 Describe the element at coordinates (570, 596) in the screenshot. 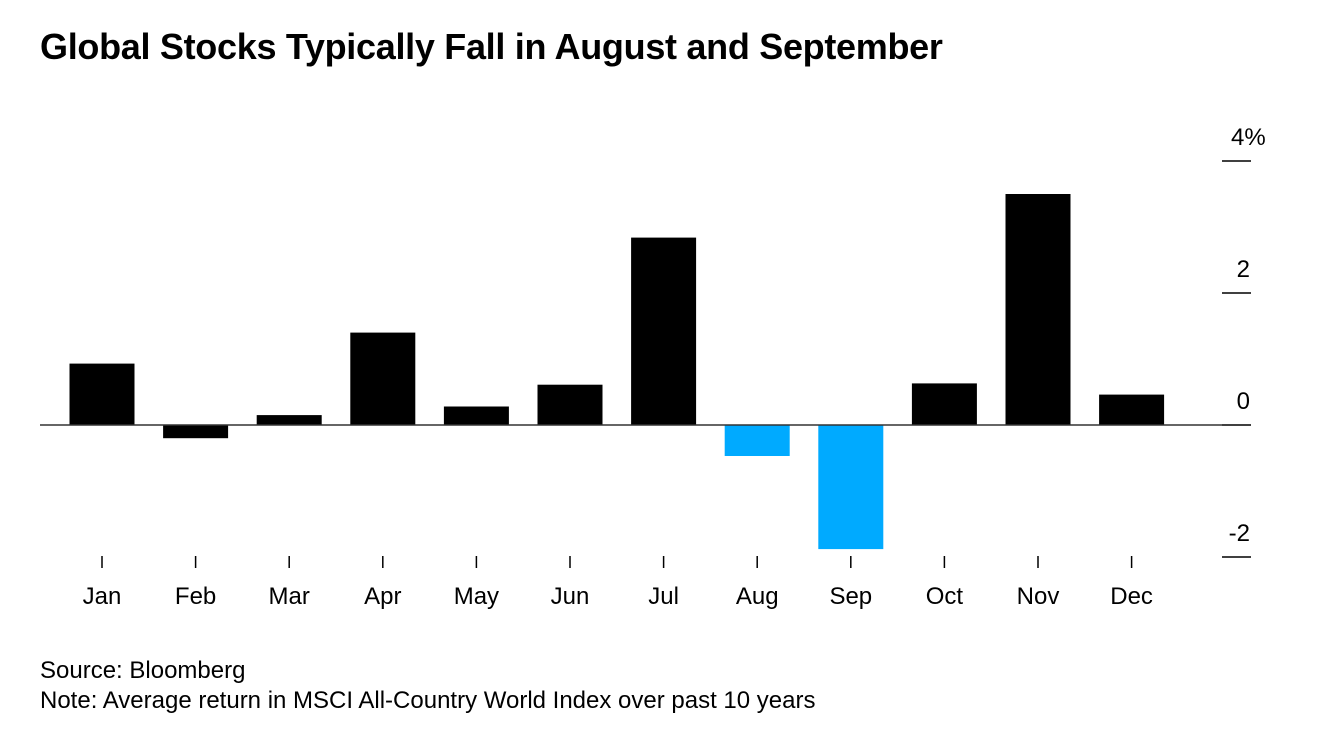

I see `x-tick-label-jun: Jun` at that location.